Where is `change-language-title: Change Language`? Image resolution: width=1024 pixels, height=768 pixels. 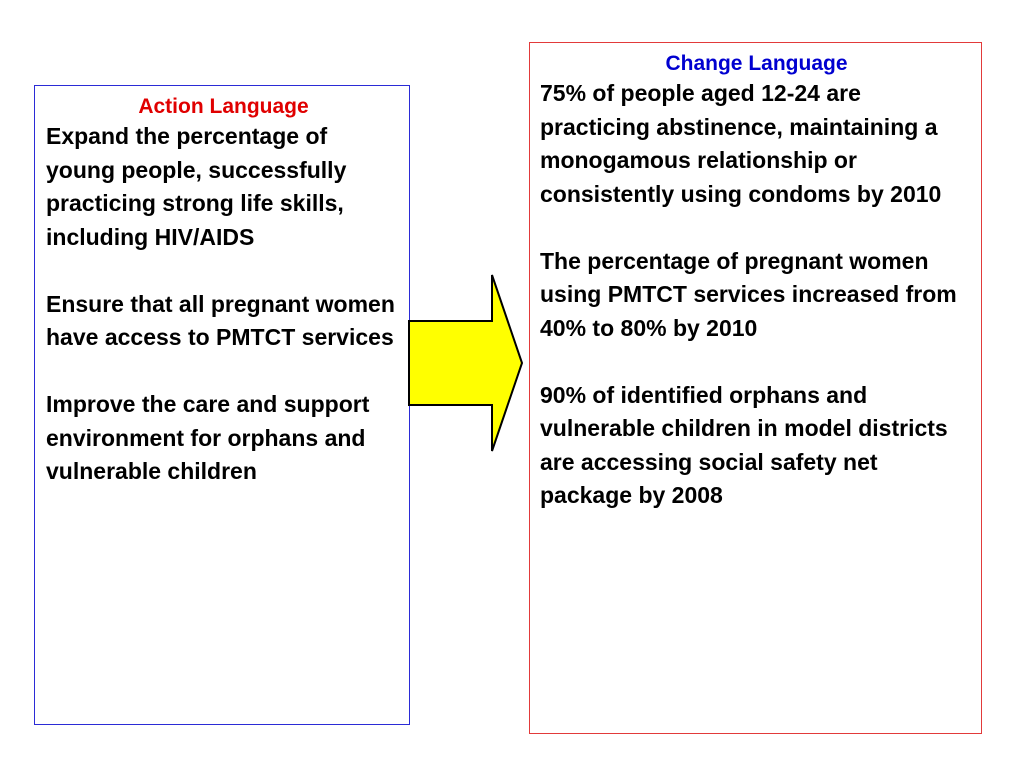 change-language-title: Change Language is located at coordinates (756, 63).